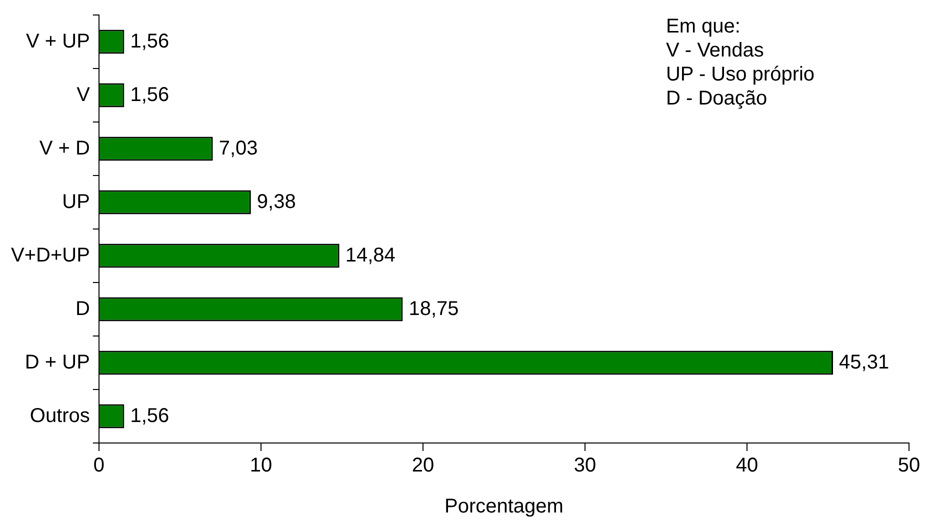 The width and height of the screenshot is (925, 529). I want to click on y-tick-label: UP, so click(76, 201).